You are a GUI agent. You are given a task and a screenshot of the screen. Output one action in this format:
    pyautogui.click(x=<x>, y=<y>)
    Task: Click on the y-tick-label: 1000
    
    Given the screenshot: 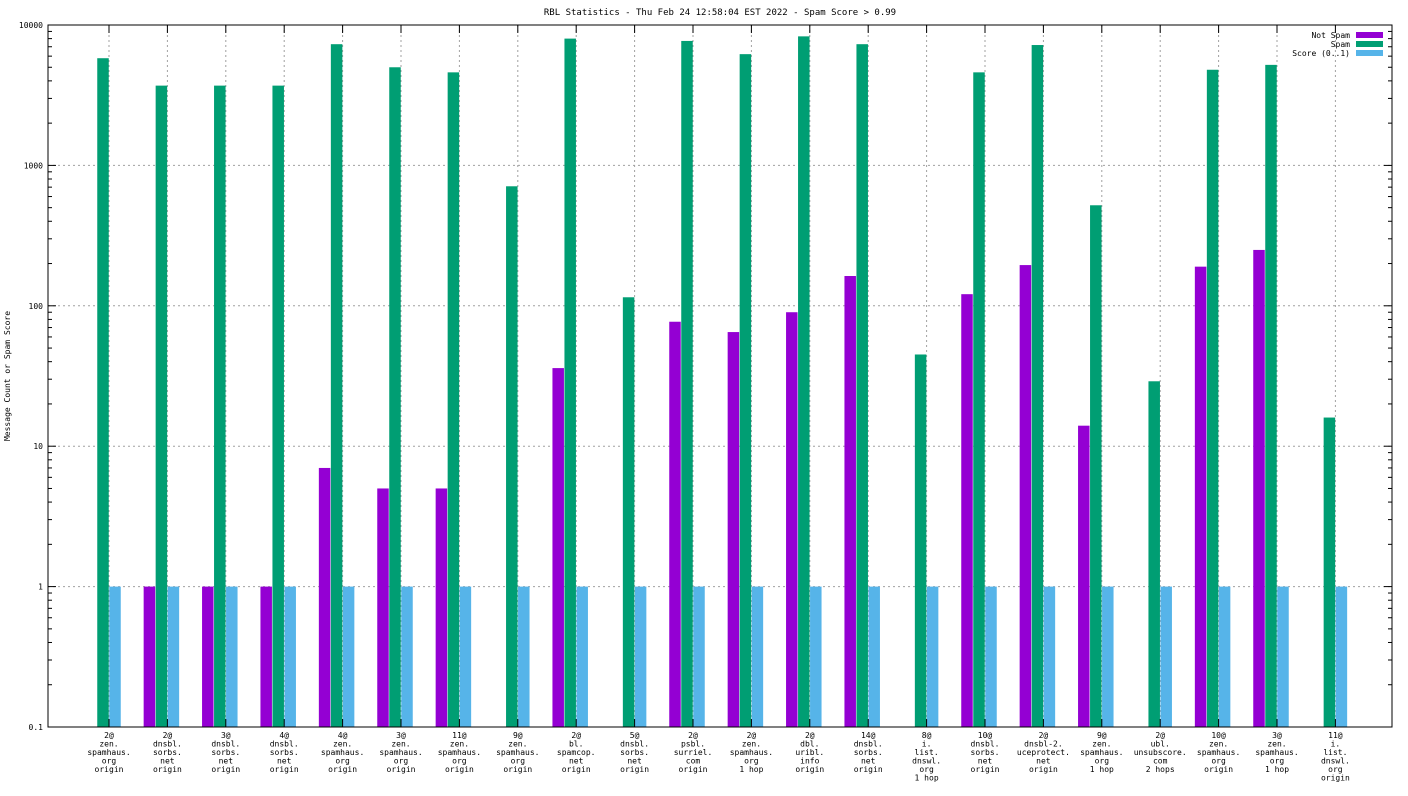 What is the action you would take?
    pyautogui.click(x=33, y=165)
    